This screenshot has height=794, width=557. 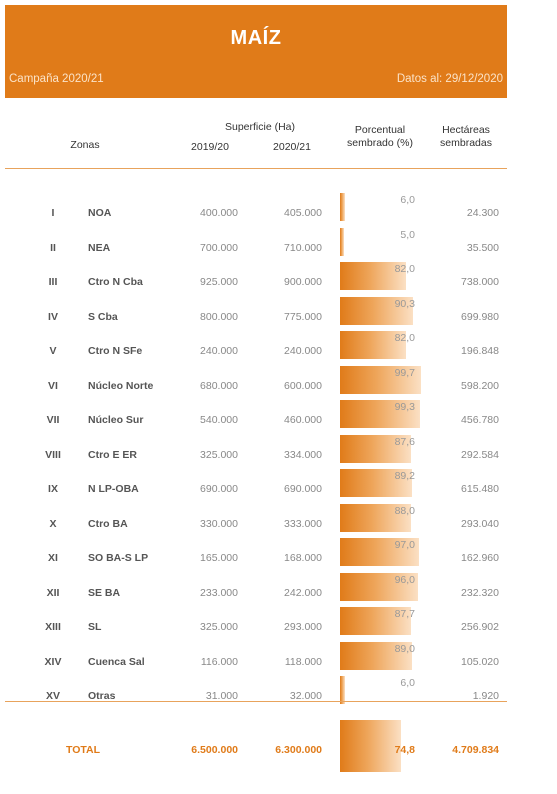 What do you see at coordinates (380, 143) in the screenshot?
I see `pct-header-line2: sembrado (%)` at bounding box center [380, 143].